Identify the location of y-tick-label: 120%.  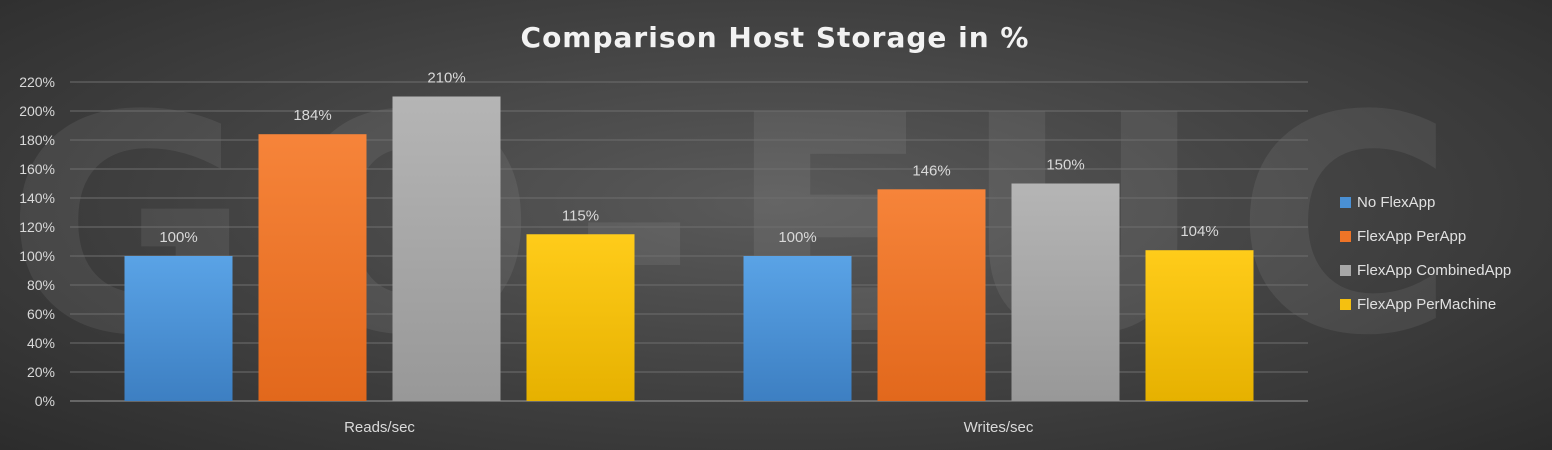
(37, 227).